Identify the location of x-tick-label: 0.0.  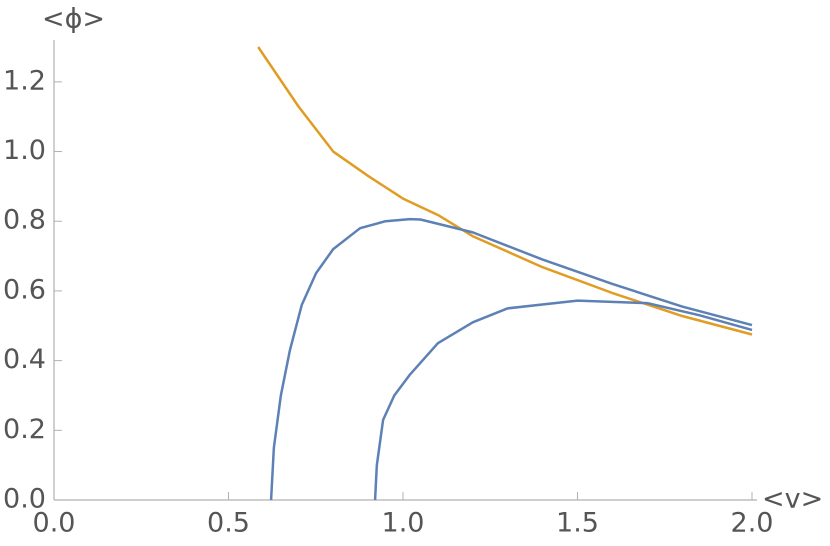
(54, 523).